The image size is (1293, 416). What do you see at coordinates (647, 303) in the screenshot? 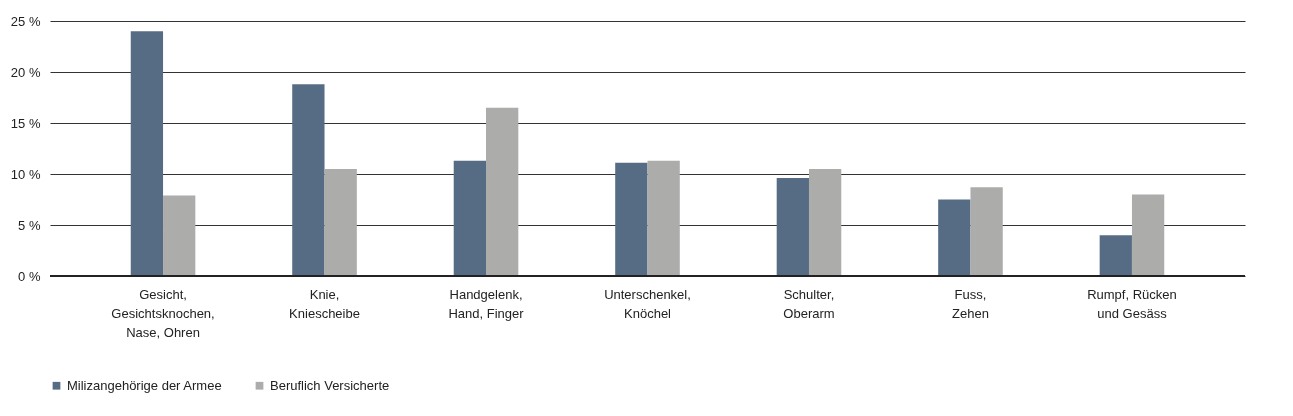
I see `x-tick-label: Unterschenkel, Knöchel` at bounding box center [647, 303].